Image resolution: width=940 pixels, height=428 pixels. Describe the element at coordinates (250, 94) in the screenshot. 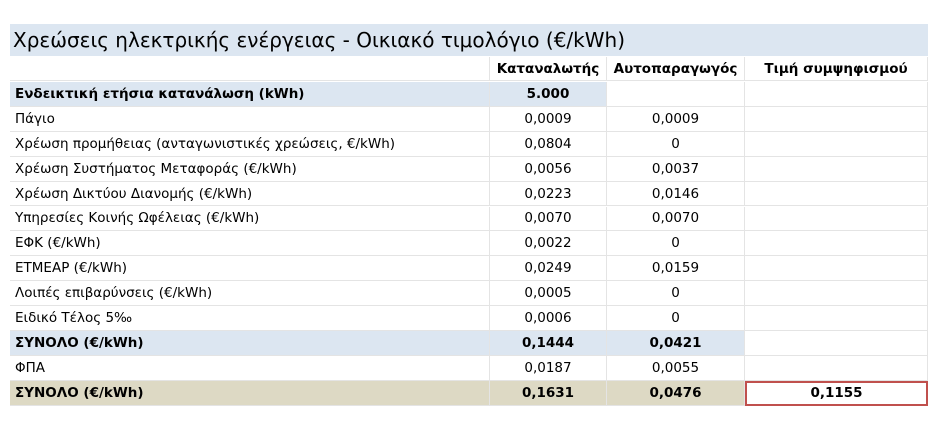

I see `row-label: Ενδεικτική ετήσια κατανάλωση (kWh)` at that location.